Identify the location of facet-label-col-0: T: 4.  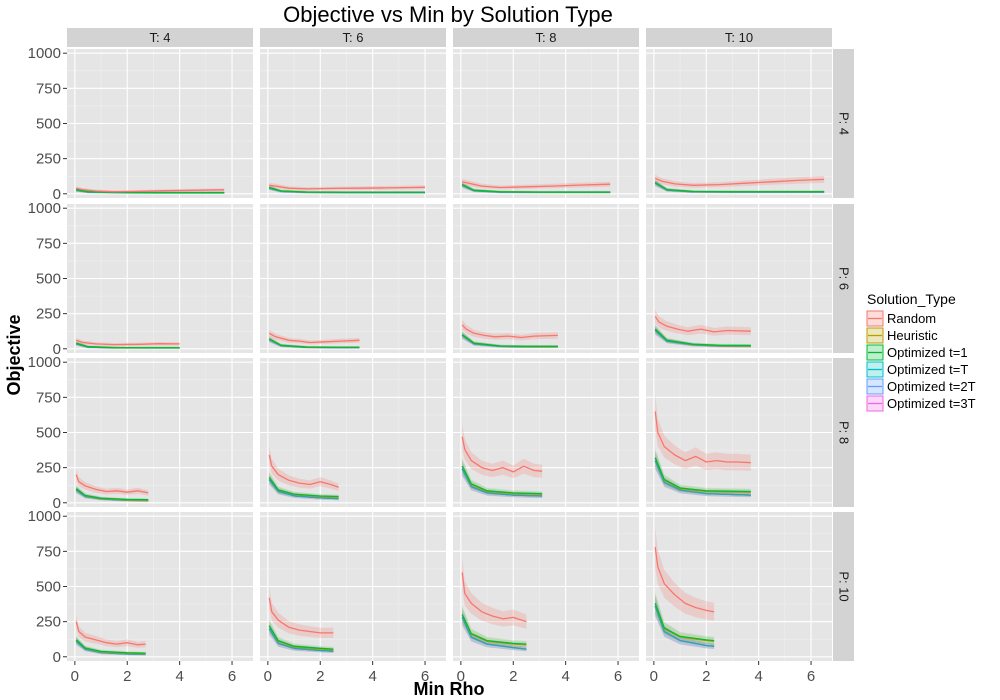
(160, 37).